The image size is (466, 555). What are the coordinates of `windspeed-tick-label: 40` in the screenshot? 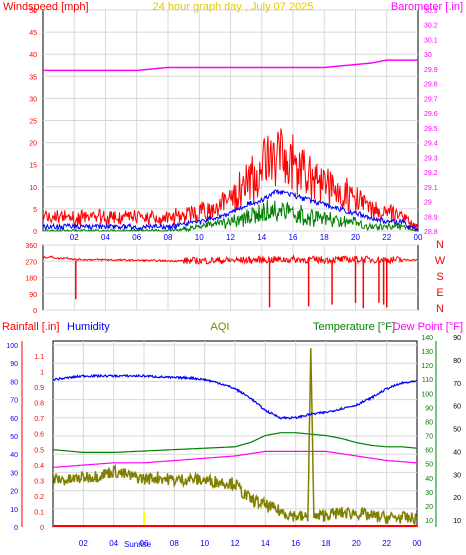 It's located at (33, 55).